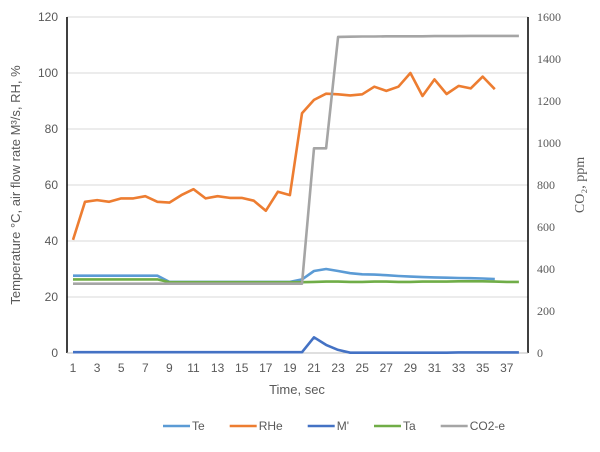 This screenshot has height=452, width=600. What do you see at coordinates (52, 129) in the screenshot?
I see `y-tick-label: 80` at bounding box center [52, 129].